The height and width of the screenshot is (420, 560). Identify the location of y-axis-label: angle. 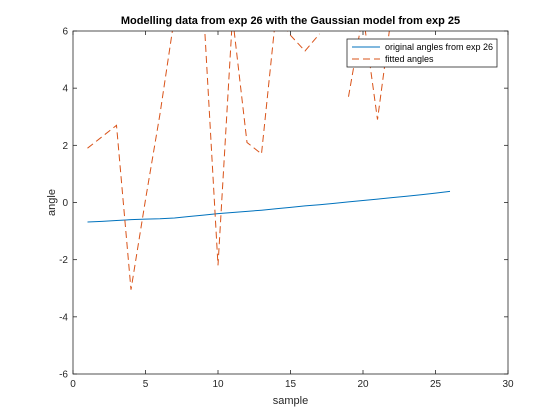
(52, 202).